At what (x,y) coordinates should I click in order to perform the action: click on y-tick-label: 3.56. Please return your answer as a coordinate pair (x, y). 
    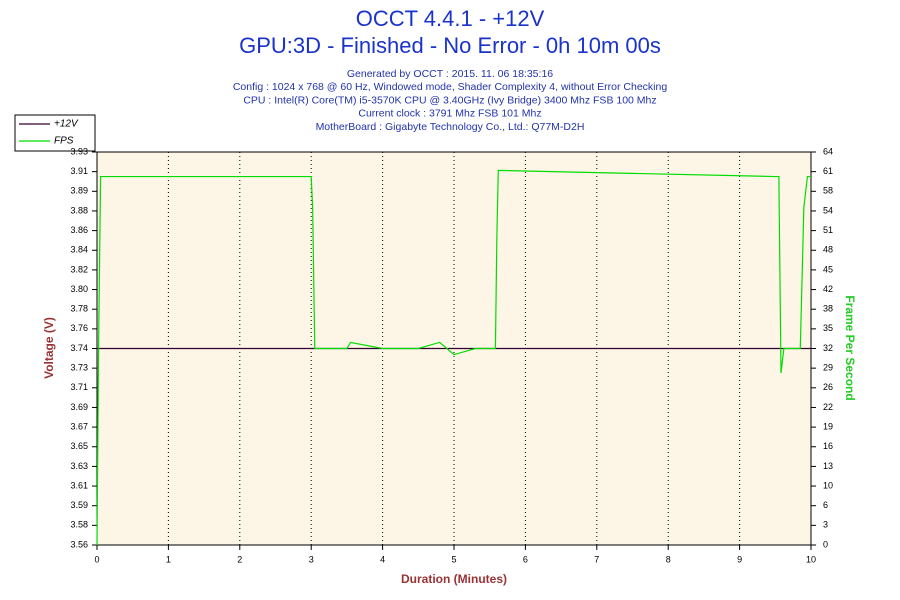
    Looking at the image, I should click on (79, 544).